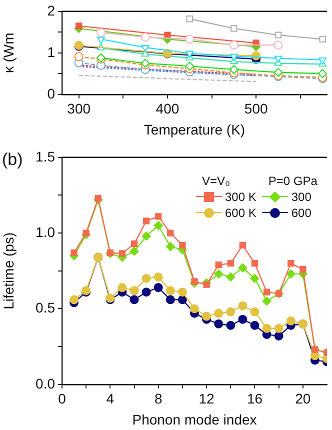  Describe the element at coordinates (293, 181) in the screenshot. I see `annotation: P=0 GPa` at that location.